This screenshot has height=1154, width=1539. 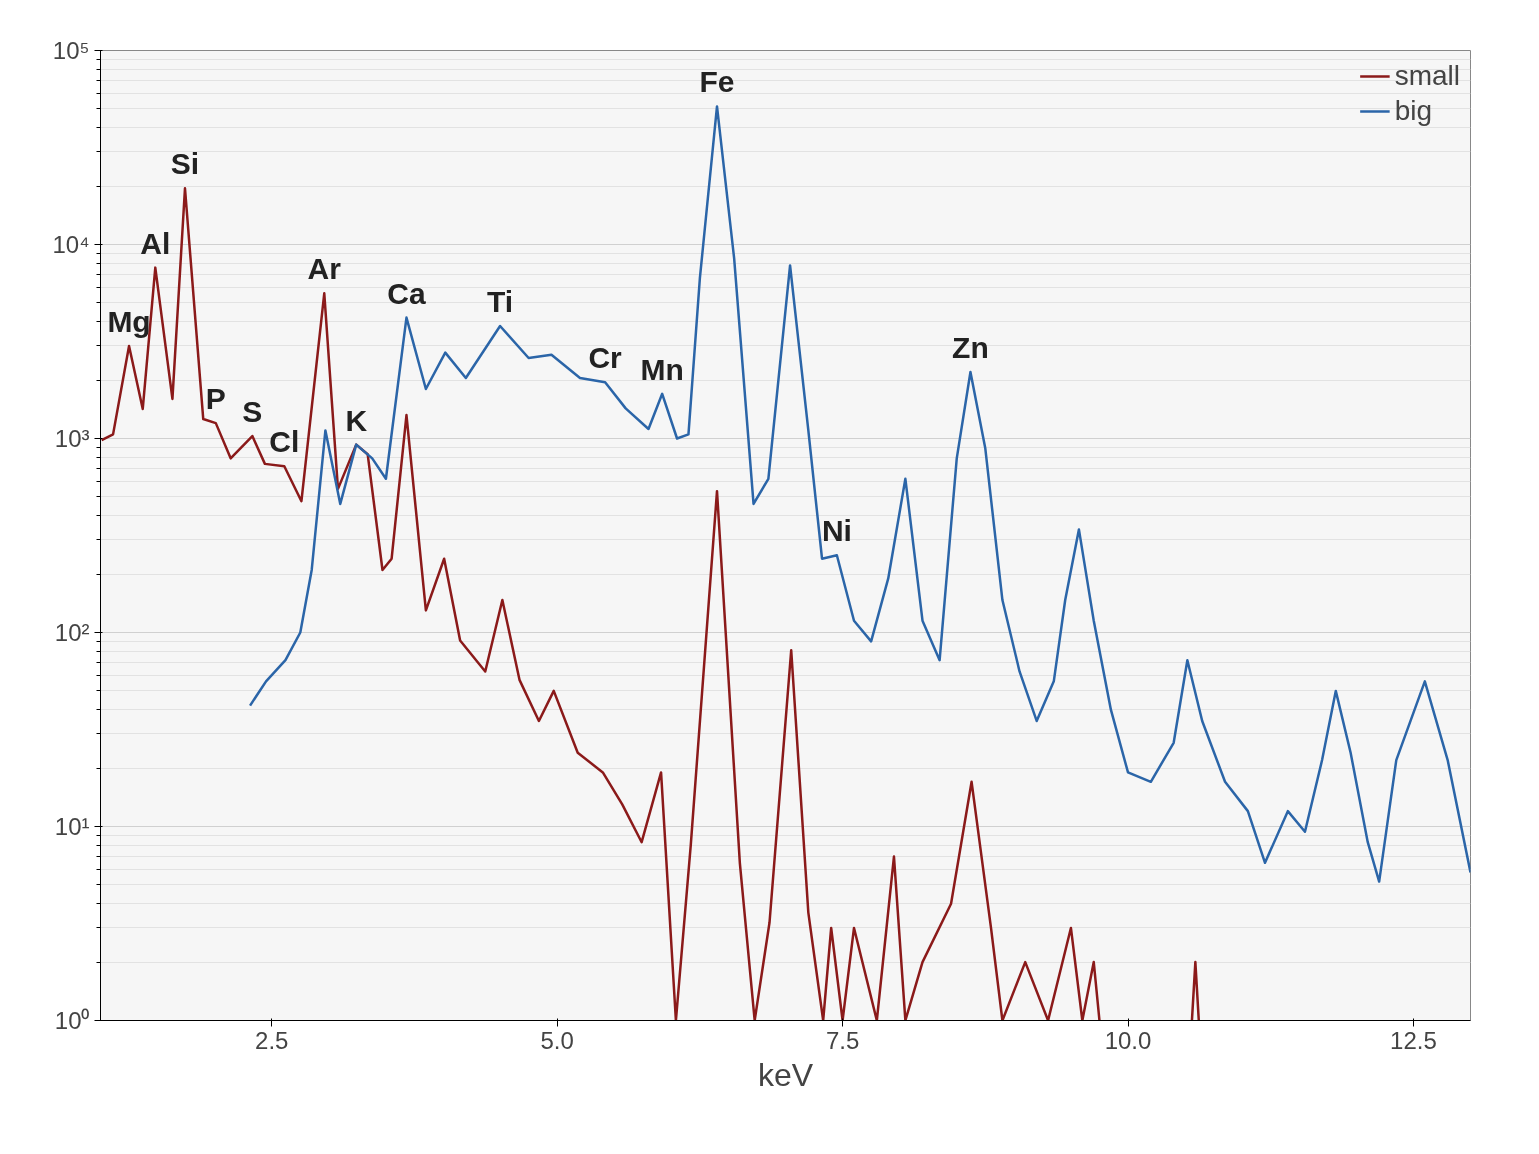 I want to click on y-tick-label: 10³, so click(x=72, y=438).